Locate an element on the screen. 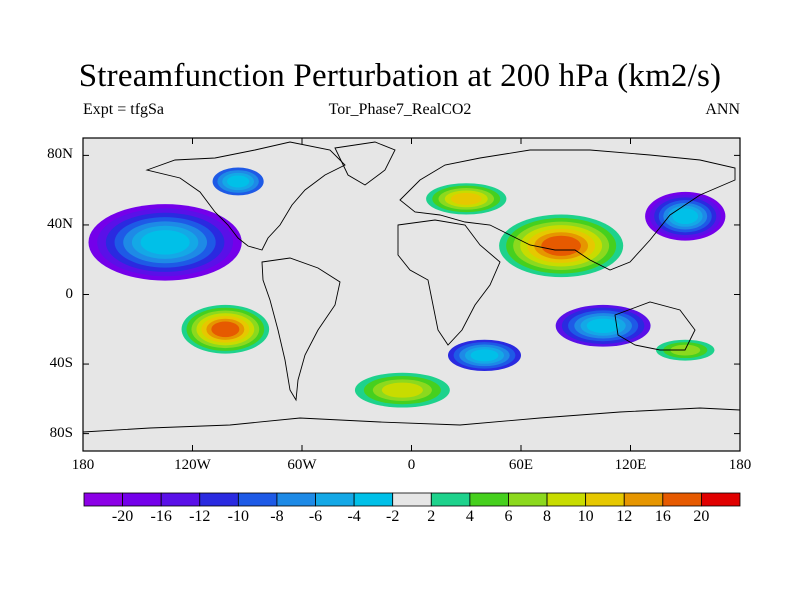  colorbar-label: -20 is located at coordinates (122, 516).